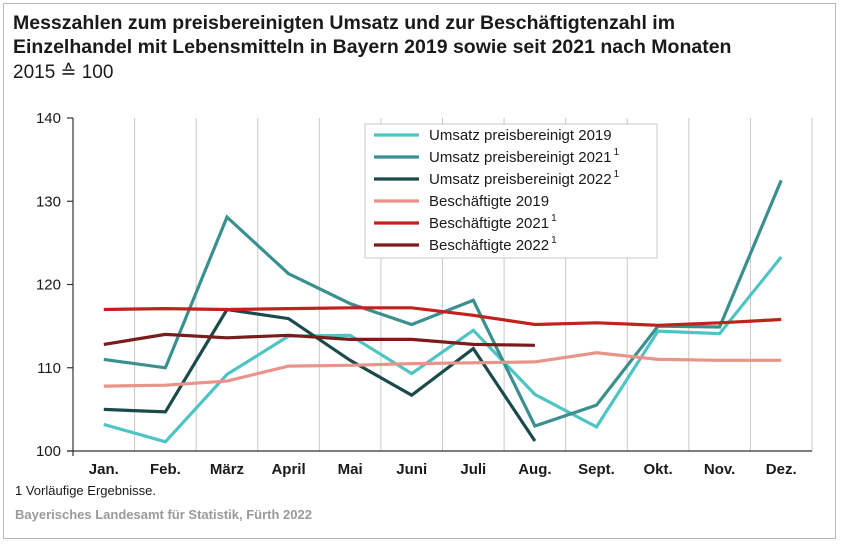 Image resolution: width=841 pixels, height=544 pixels. What do you see at coordinates (781, 469) in the screenshot?
I see `x-tick-label: Dez.` at bounding box center [781, 469].